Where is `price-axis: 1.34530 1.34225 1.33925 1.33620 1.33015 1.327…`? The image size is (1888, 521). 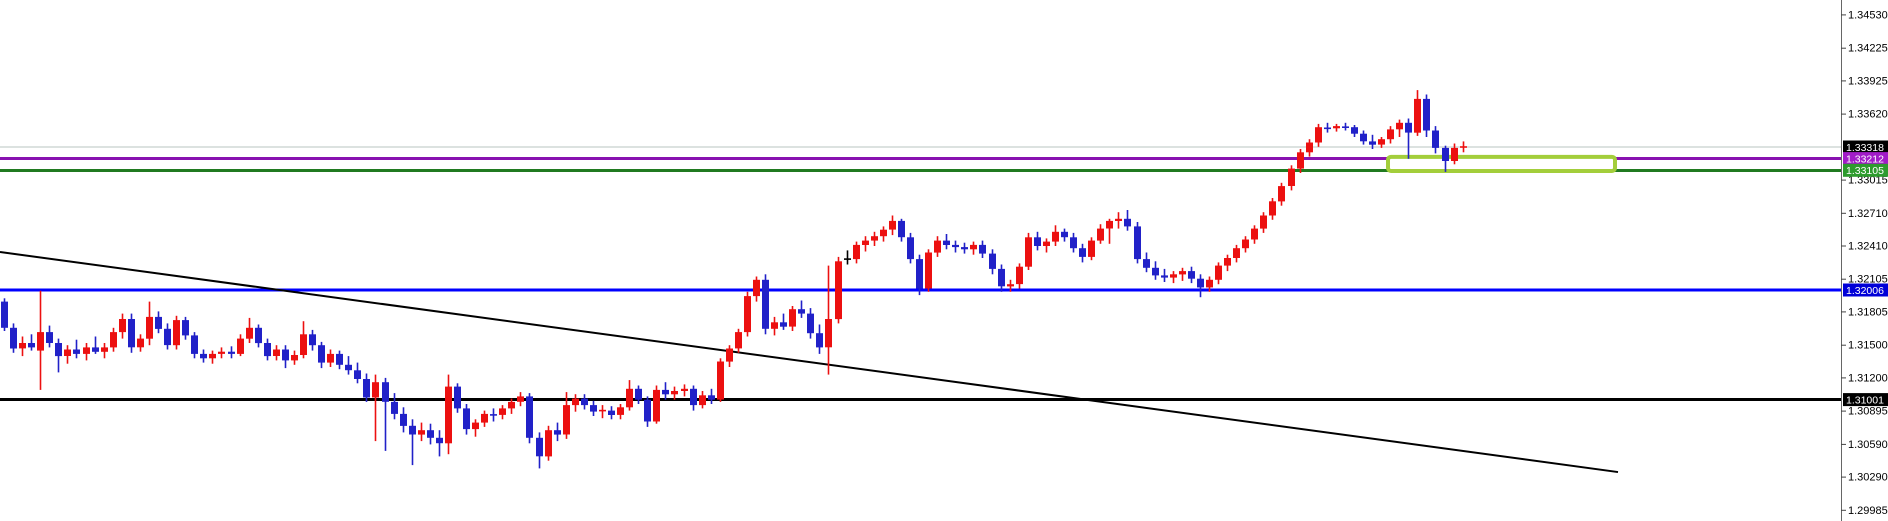 price-axis: 1.34530 1.34225 1.33925 1.33620 1.33015 1.327… is located at coordinates (1864, 260).